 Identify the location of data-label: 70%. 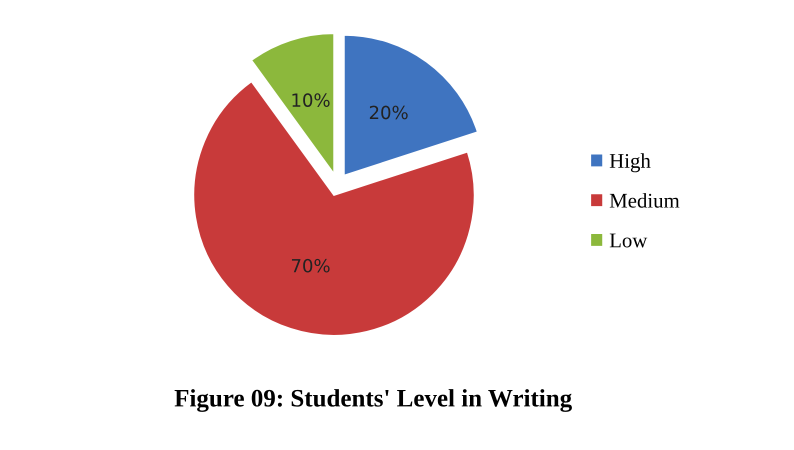
(311, 265).